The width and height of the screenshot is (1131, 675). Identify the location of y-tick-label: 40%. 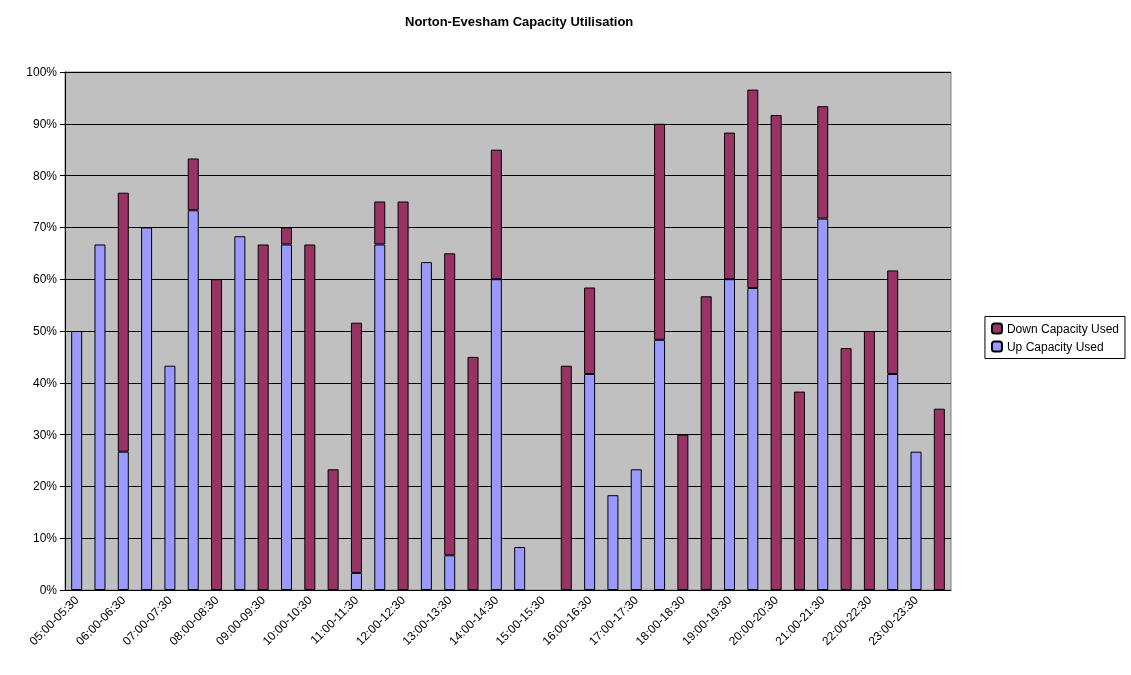
(45, 382).